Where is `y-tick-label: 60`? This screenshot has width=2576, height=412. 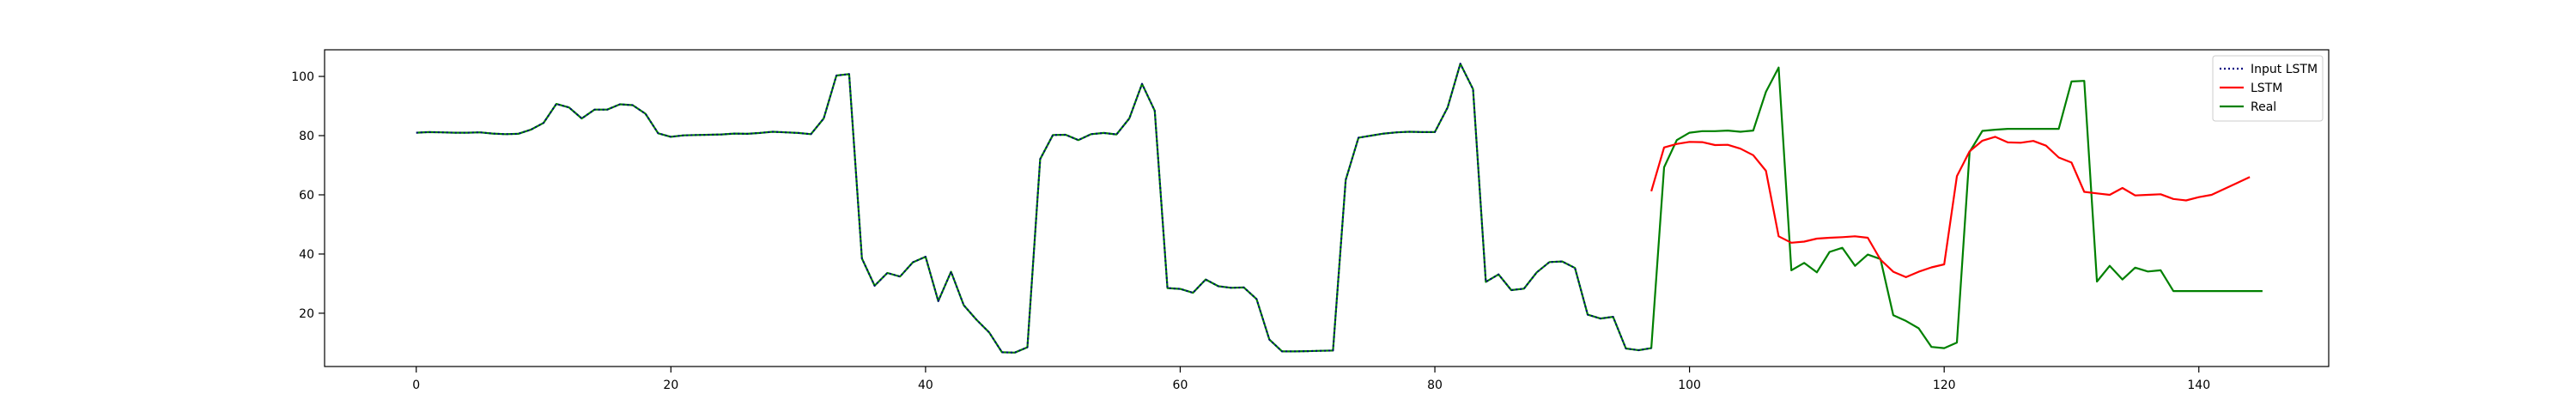
y-tick-label: 60 is located at coordinates (306, 196).